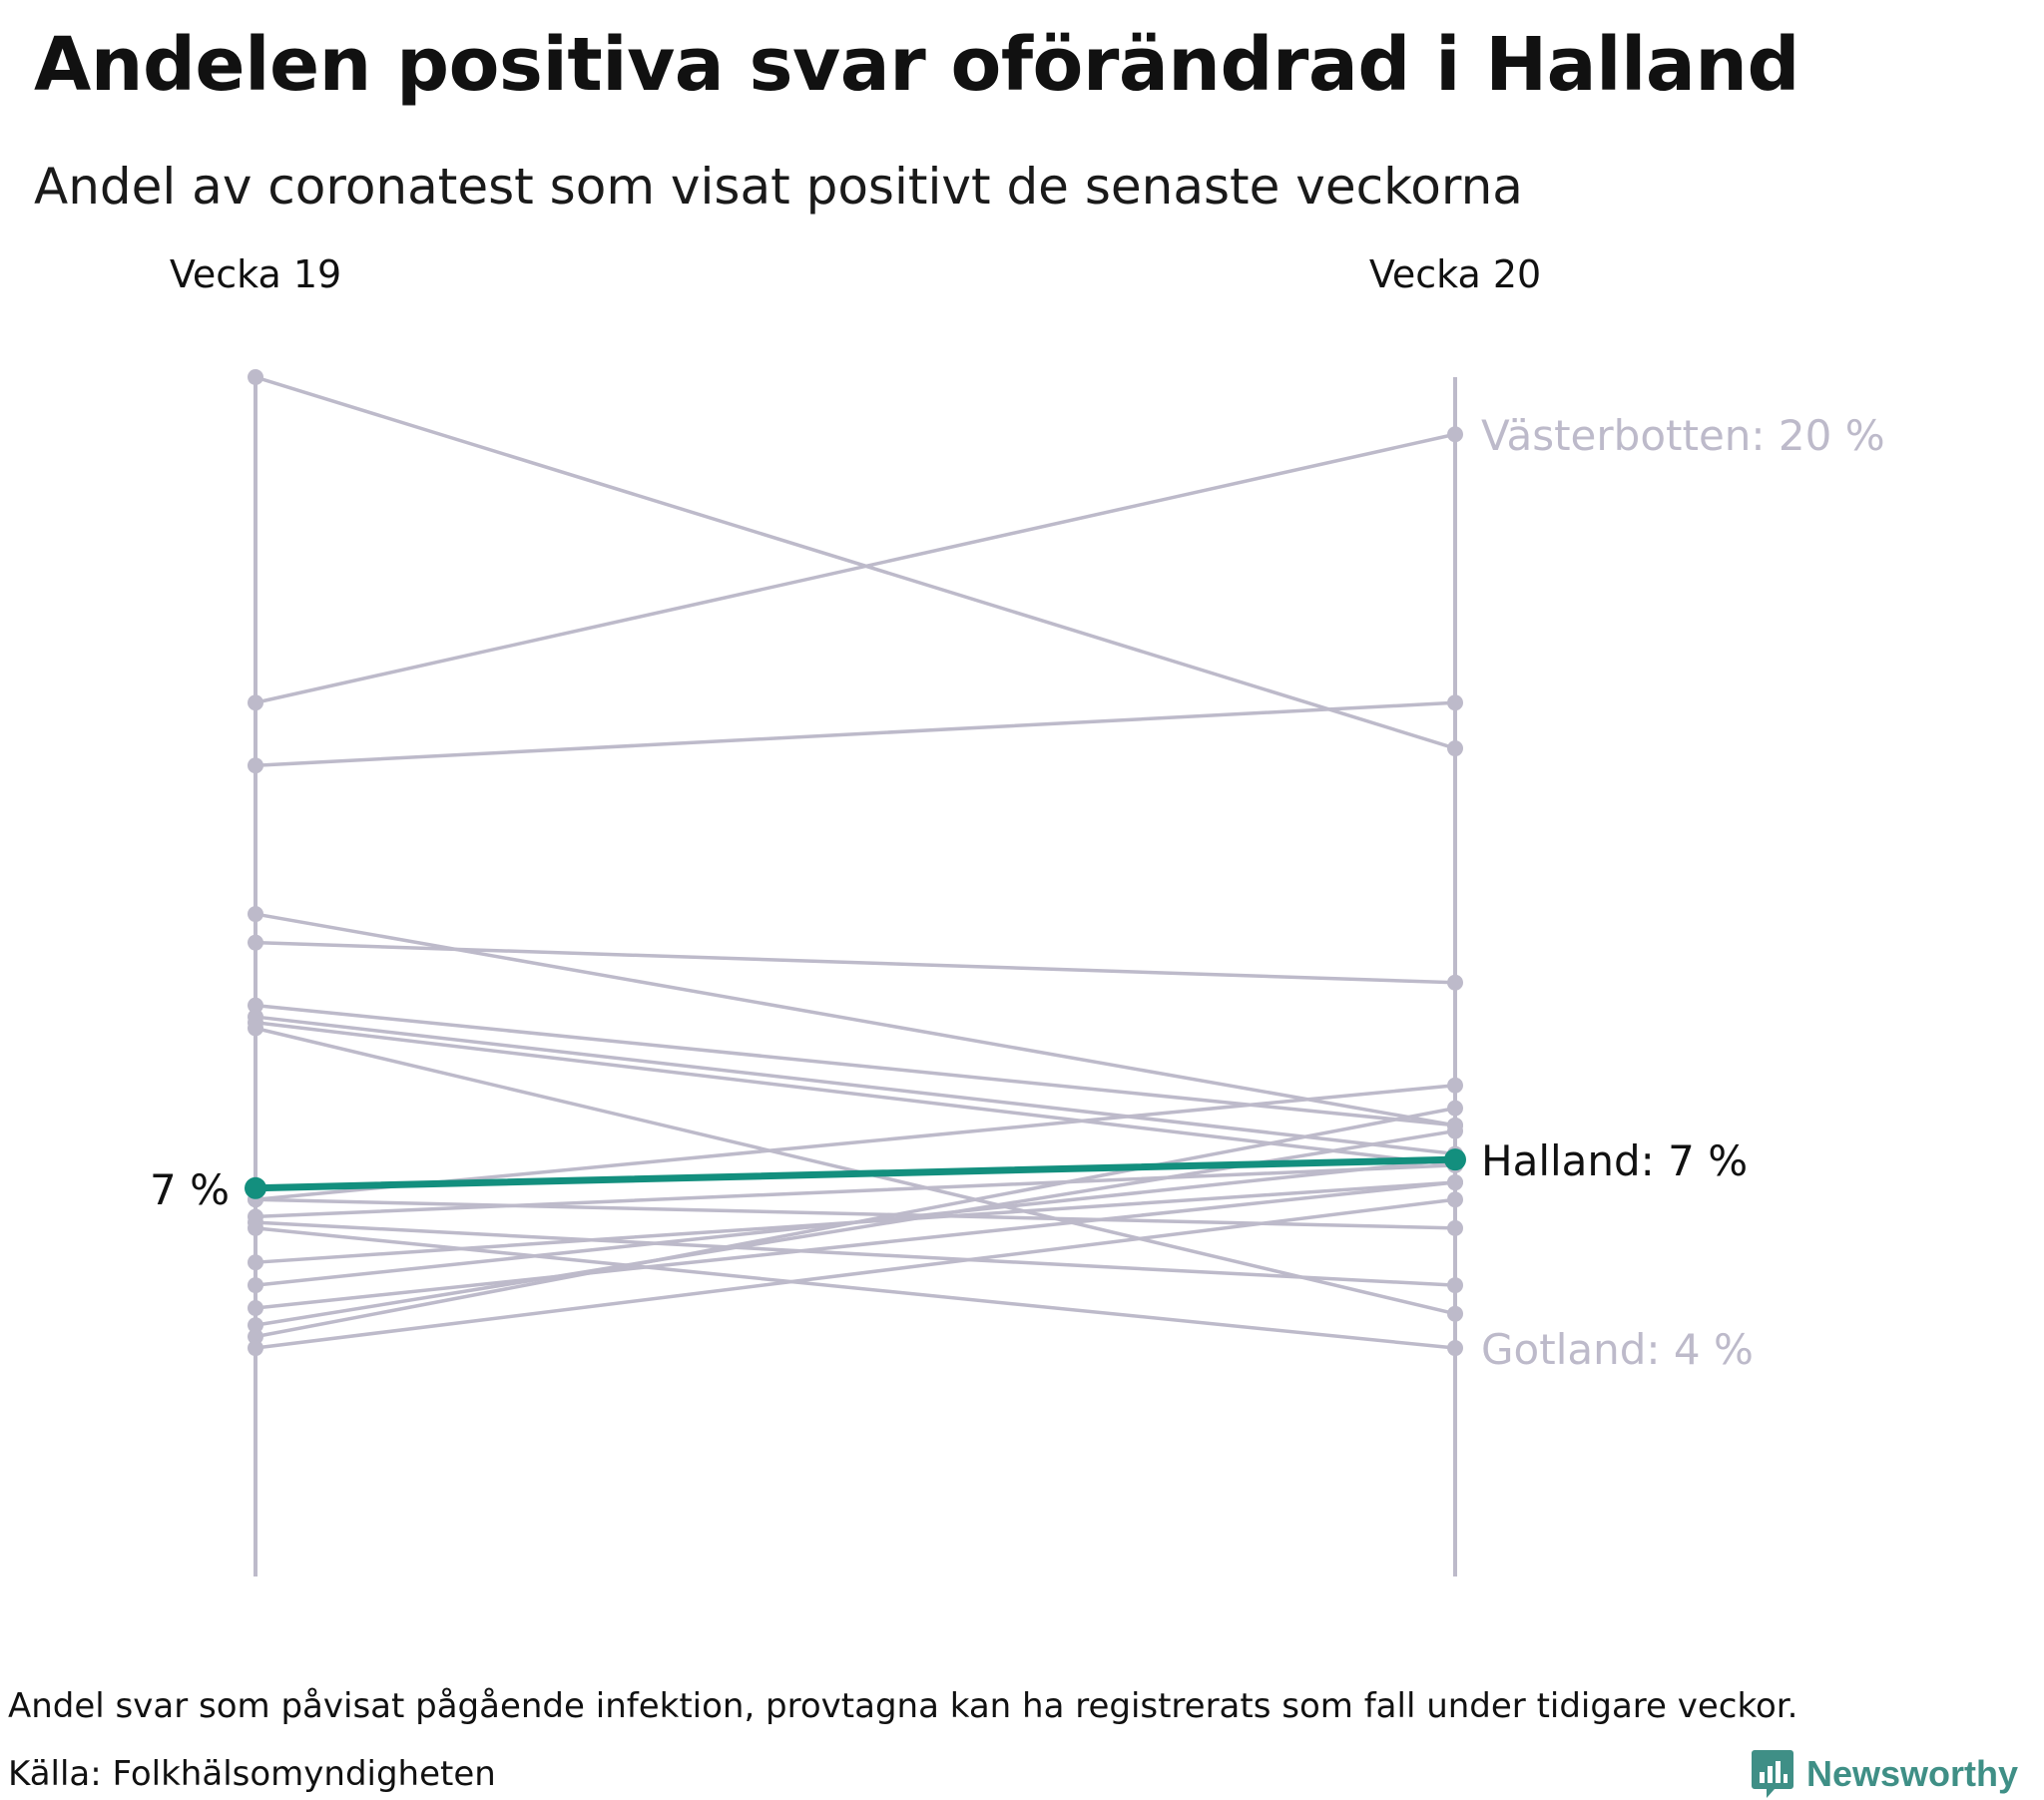 The width and height of the screenshot is (2044, 1800). I want to click on series-line-20: Gotland: 4 %, so click(1001, 1296).